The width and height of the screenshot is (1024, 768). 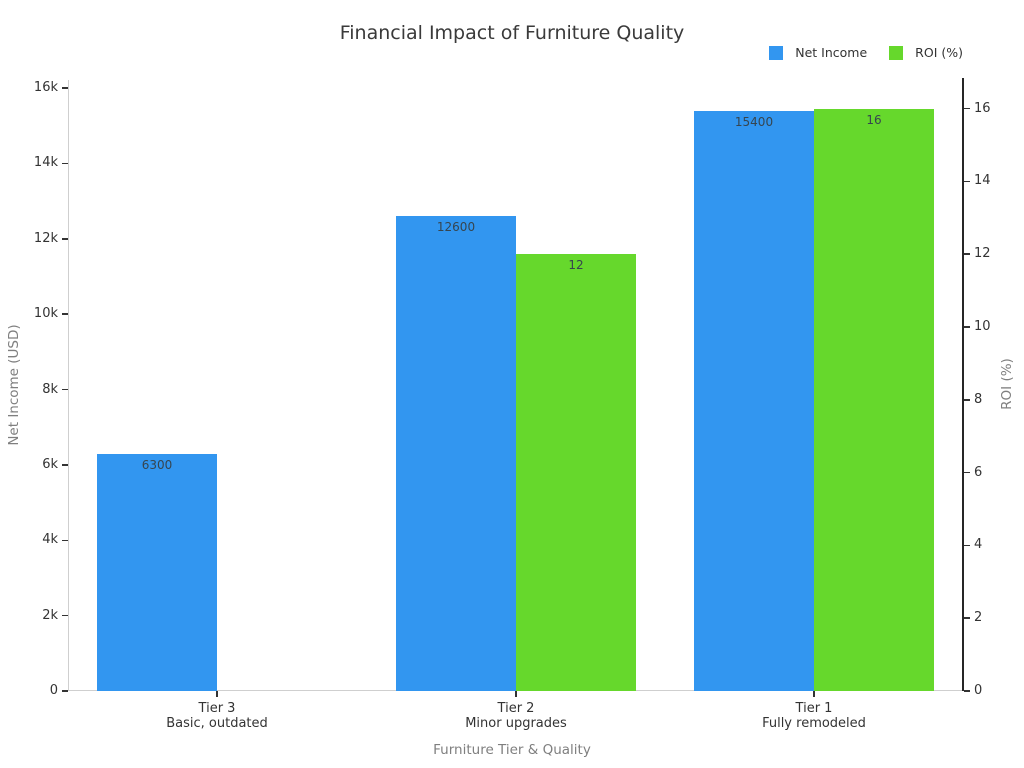 What do you see at coordinates (157, 464) in the screenshot?
I see `bar-value-label: 6300` at bounding box center [157, 464].